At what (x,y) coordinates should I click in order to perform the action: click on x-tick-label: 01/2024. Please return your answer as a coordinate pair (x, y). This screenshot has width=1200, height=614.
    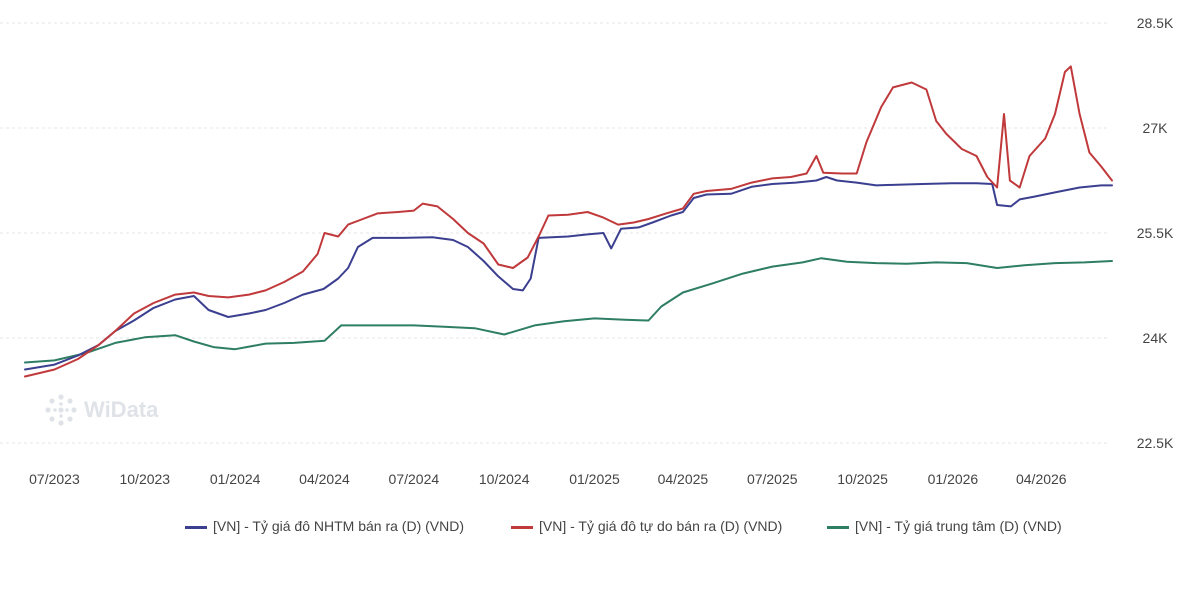
    Looking at the image, I should click on (235, 479).